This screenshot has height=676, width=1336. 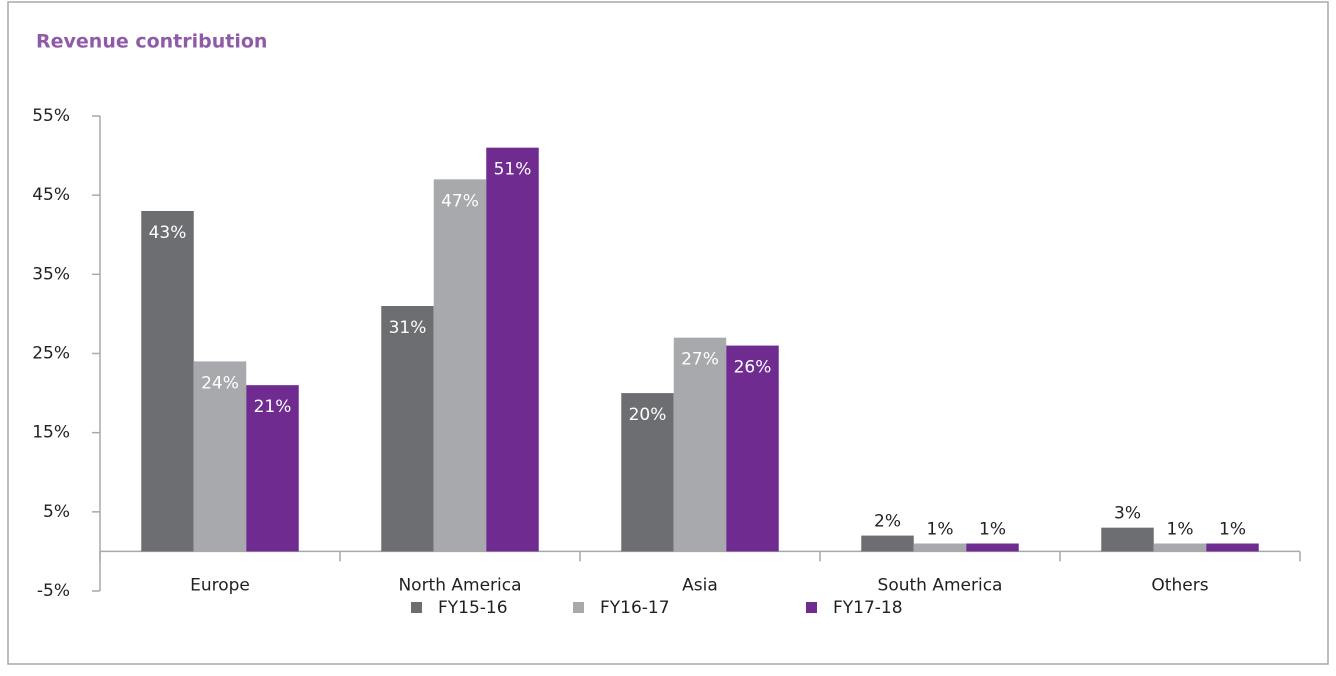 What do you see at coordinates (51, 116) in the screenshot?
I see `y-tick-label: 55%` at bounding box center [51, 116].